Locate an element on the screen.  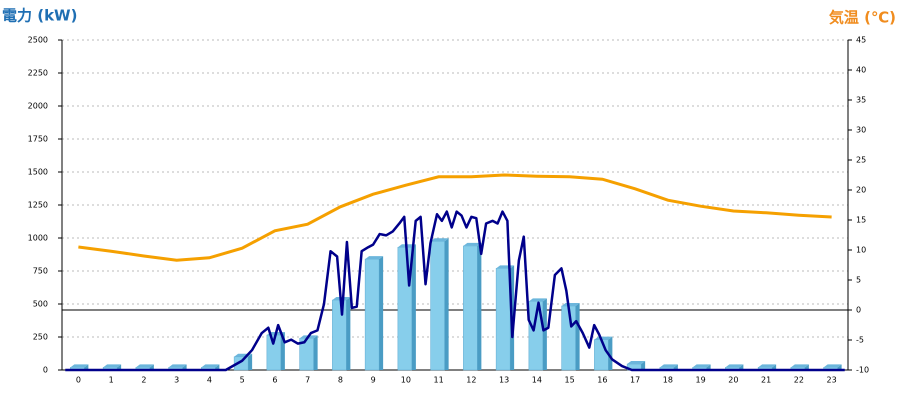
x-tick-label: 1 is located at coordinates (111, 380).